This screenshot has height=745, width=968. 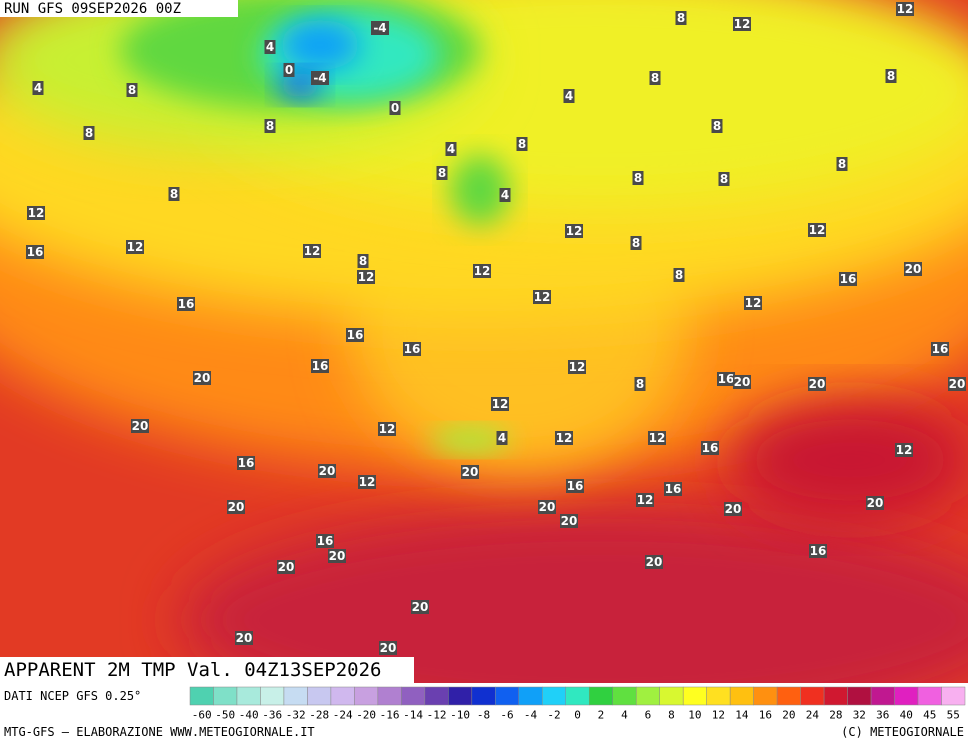 I want to click on colorbar-tick-label: 12, so click(x=718, y=715).